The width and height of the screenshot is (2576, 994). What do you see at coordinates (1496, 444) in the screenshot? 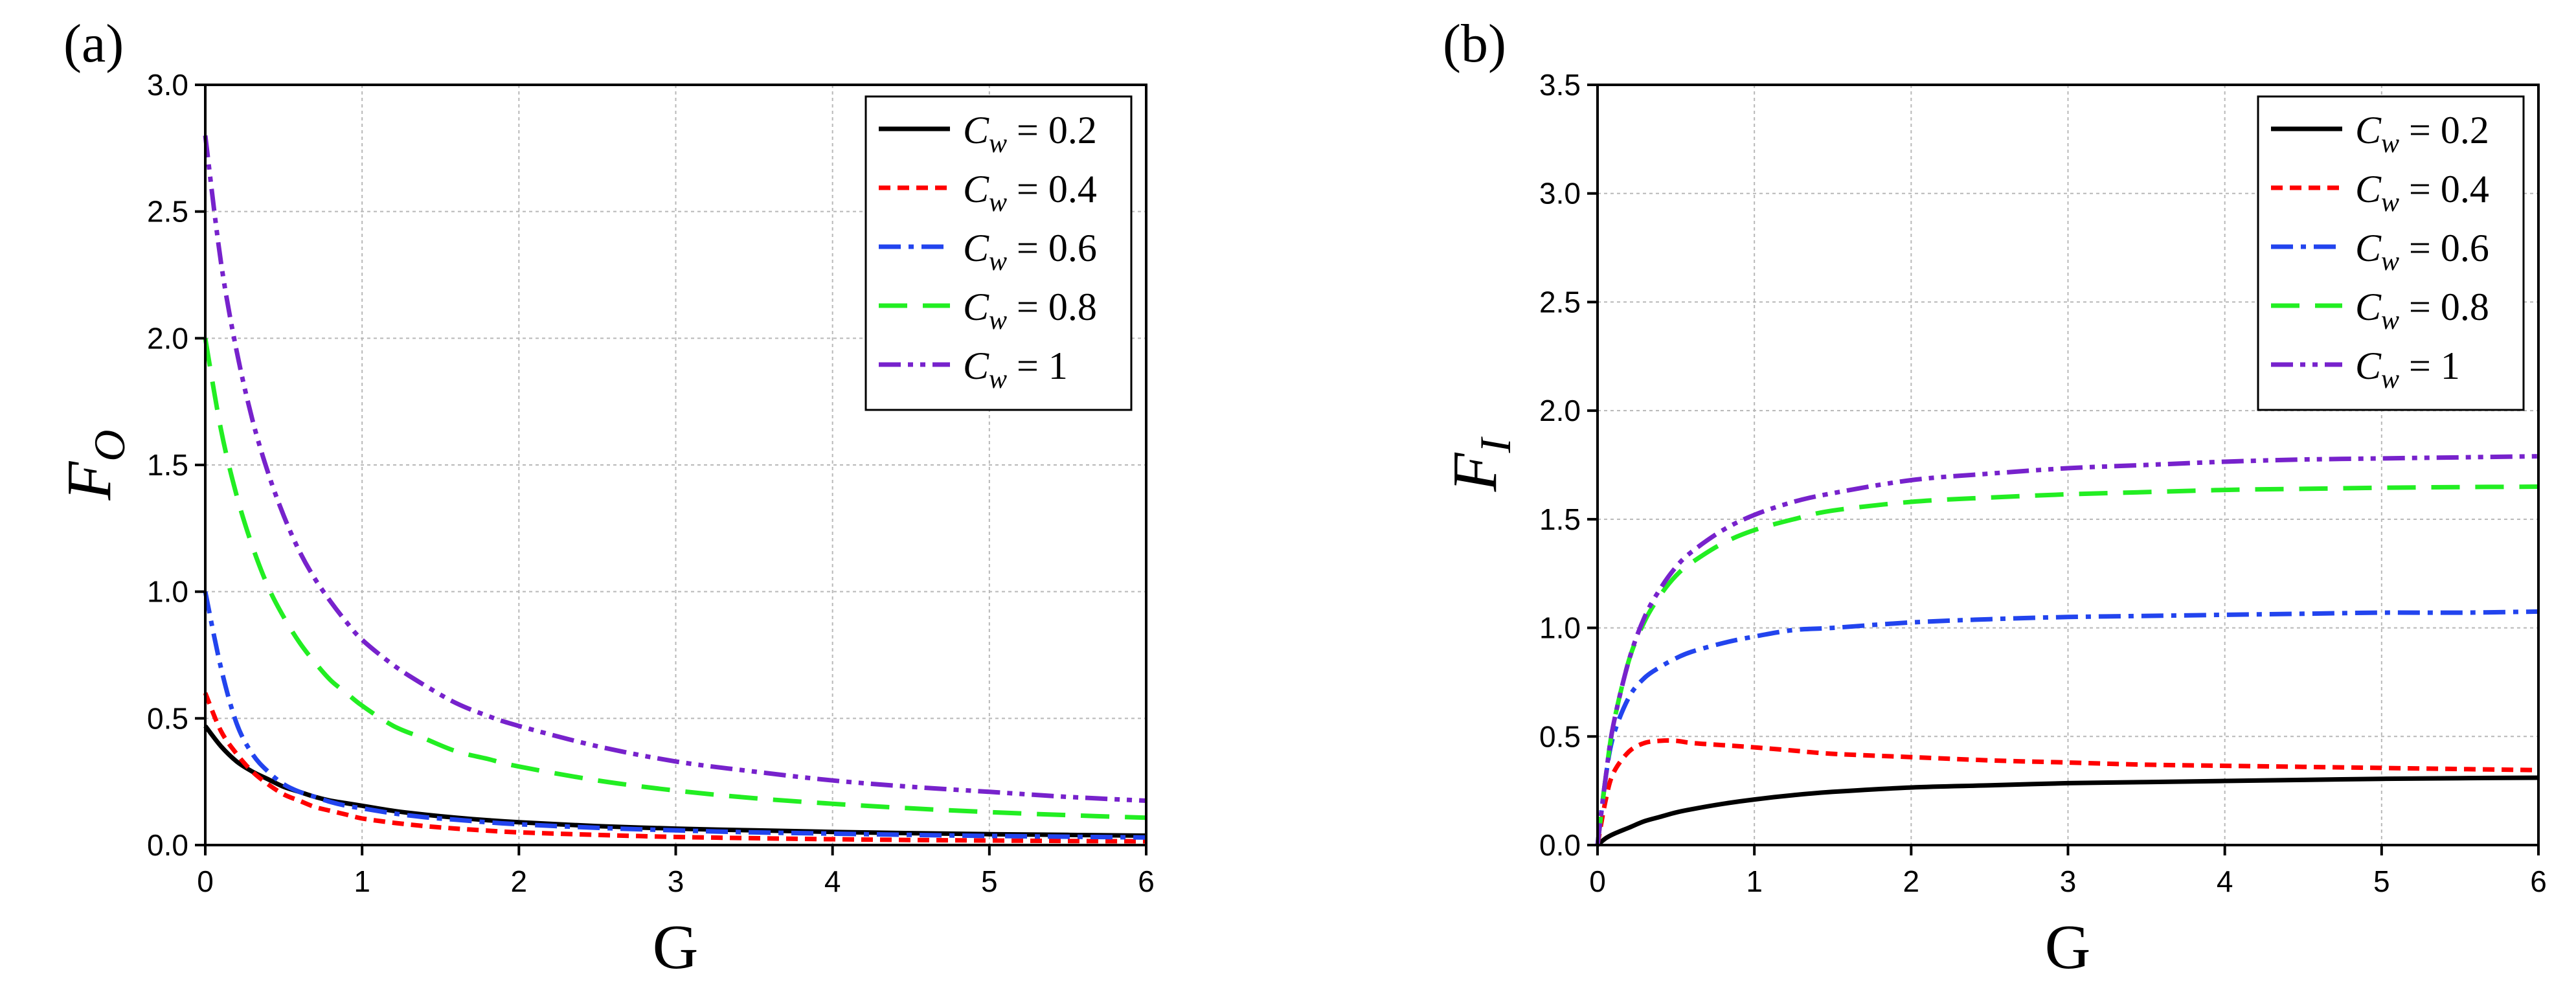
I see `y-axis-label-subscript: I` at bounding box center [1496, 444].